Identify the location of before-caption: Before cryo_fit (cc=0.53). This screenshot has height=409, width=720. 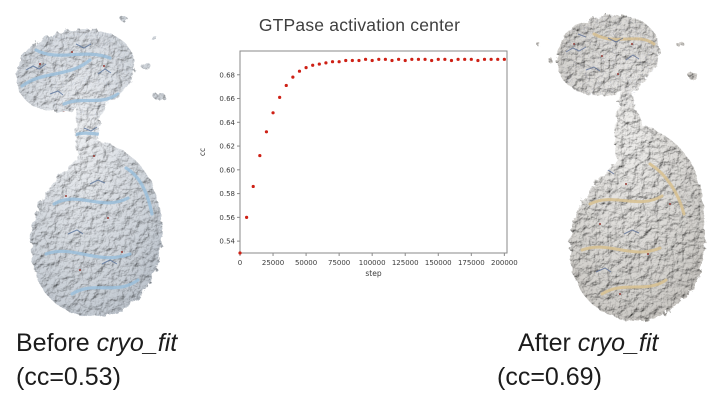
(96, 360).